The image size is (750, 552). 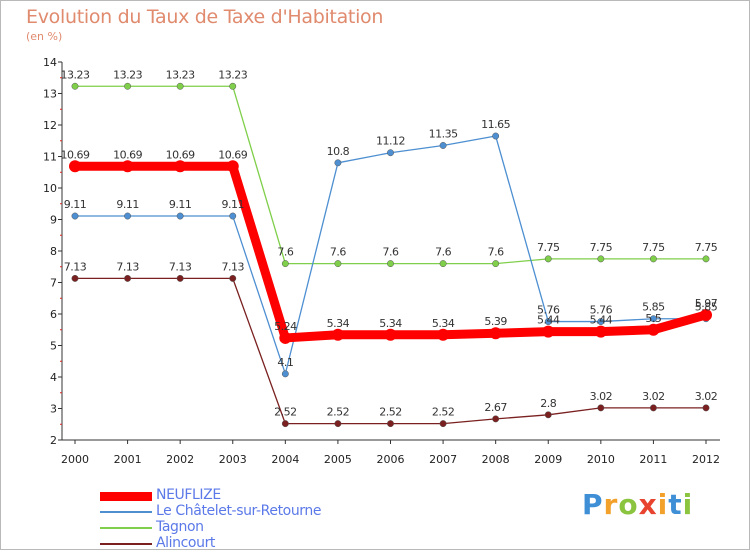 I want to click on x-tick-label: 2006, so click(x=391, y=459).